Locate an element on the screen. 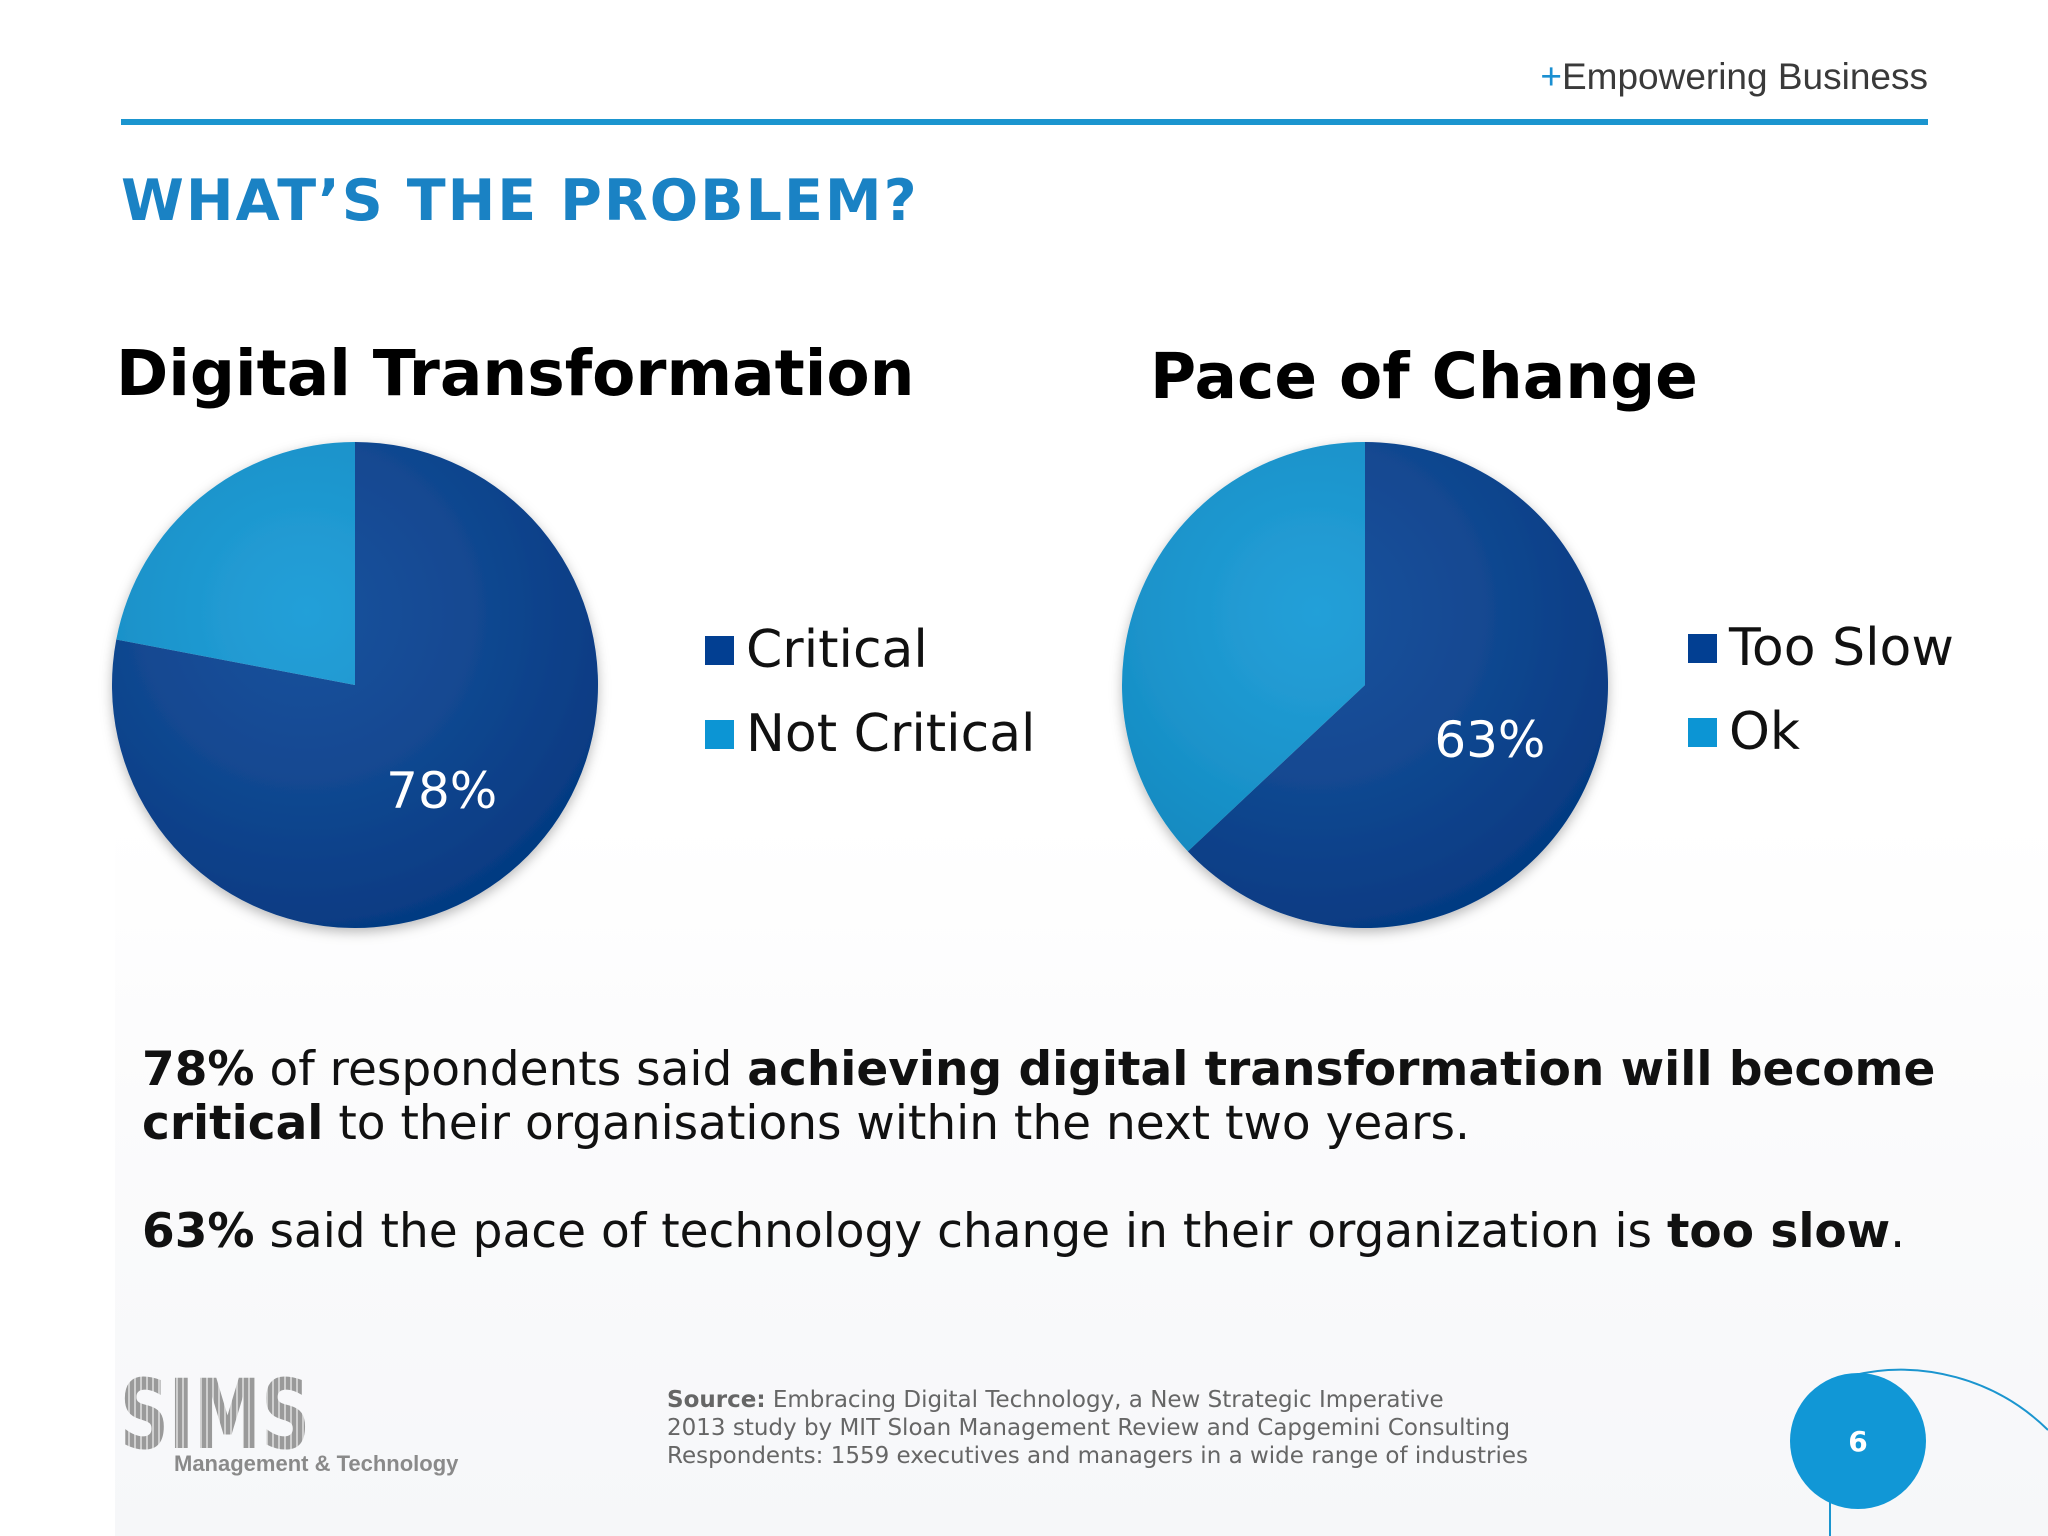 This screenshot has height=1536, width=2048. legend-pace-of-change: Too Slow Ok is located at coordinates (1821, 690).